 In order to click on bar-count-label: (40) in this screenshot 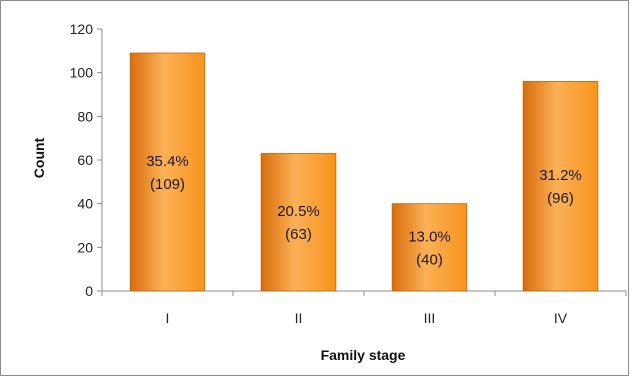, I will do `click(429, 259)`.